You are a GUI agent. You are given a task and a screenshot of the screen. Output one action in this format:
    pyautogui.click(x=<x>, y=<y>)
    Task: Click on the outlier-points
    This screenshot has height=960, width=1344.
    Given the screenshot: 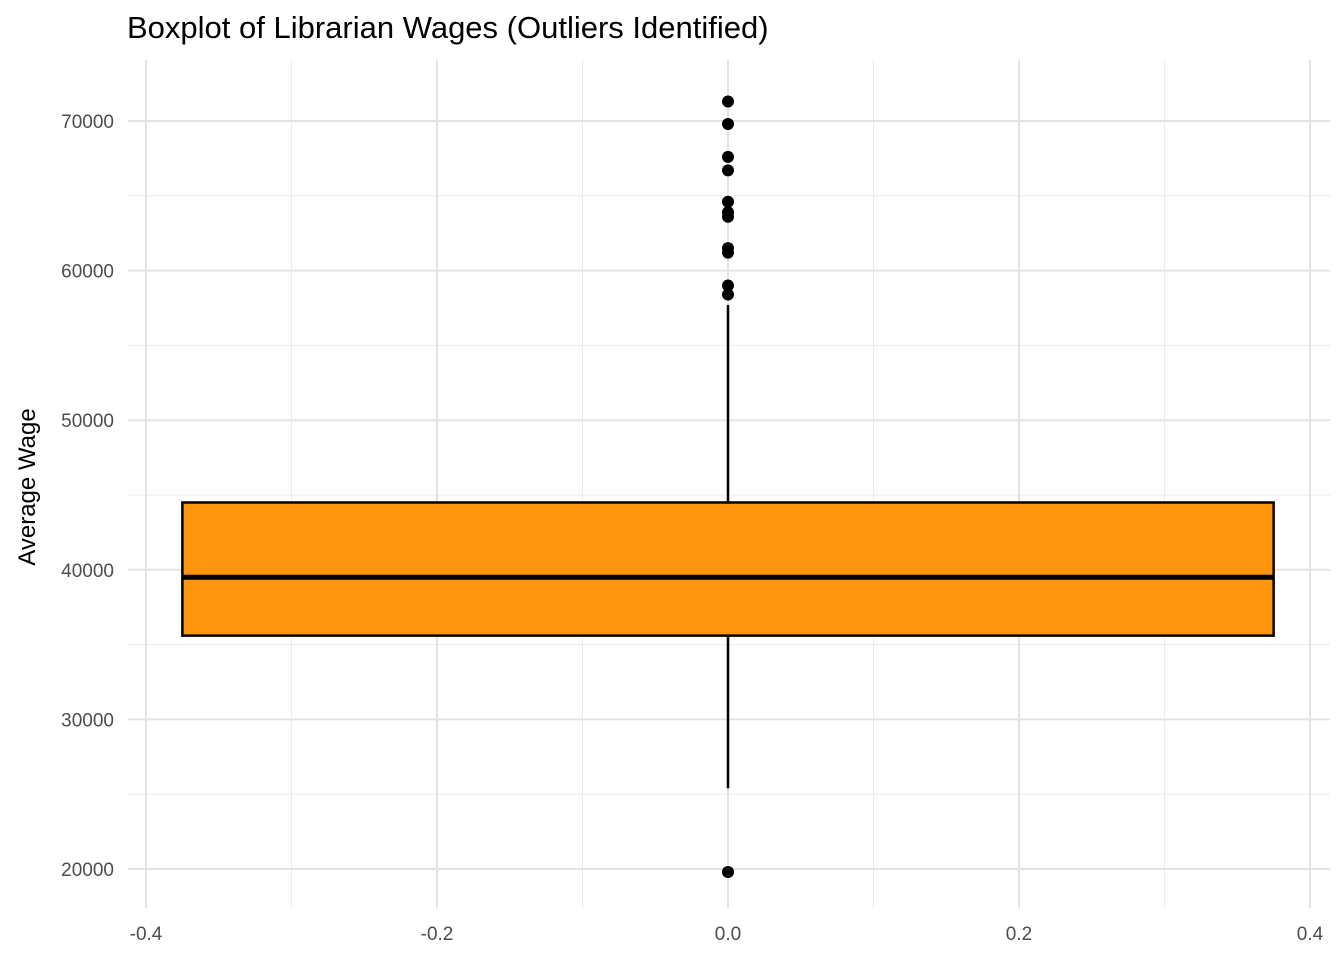 What is the action you would take?
    pyautogui.click(x=728, y=486)
    